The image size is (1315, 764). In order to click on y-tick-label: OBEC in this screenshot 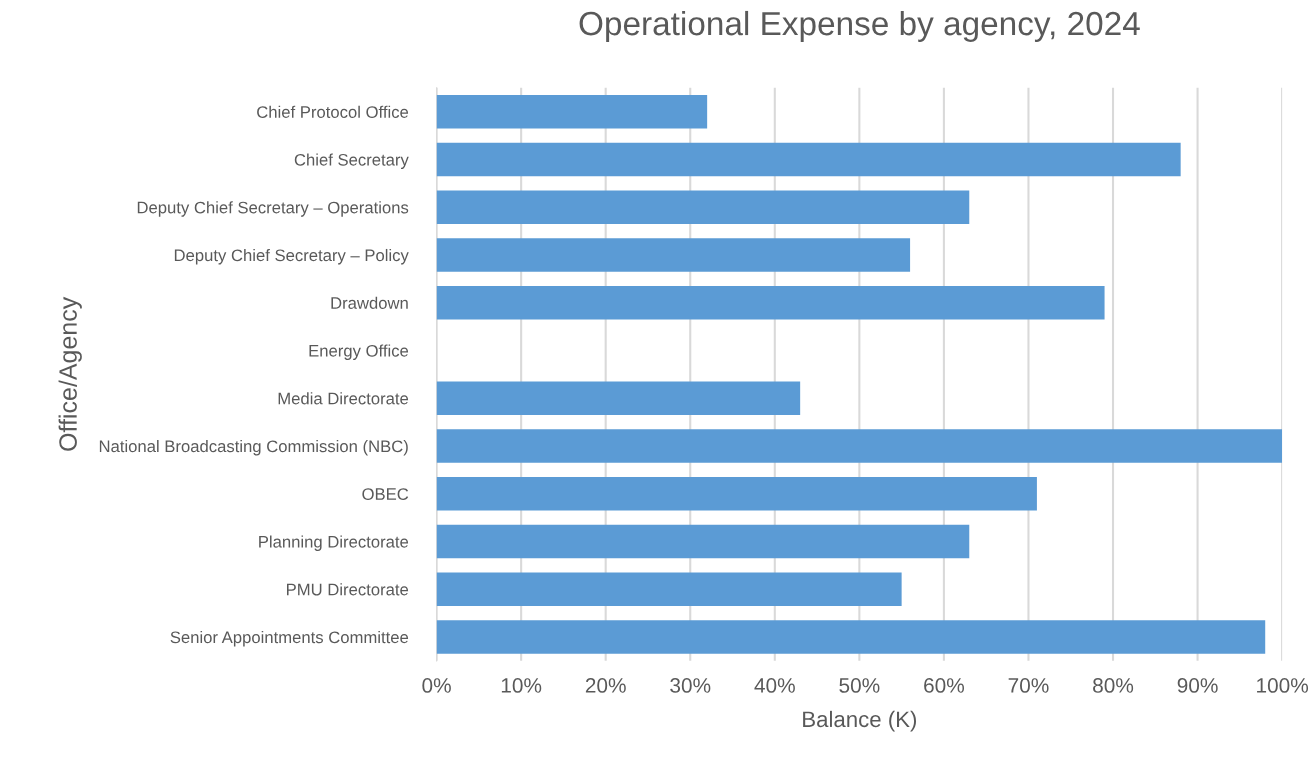, I will do `click(385, 494)`.